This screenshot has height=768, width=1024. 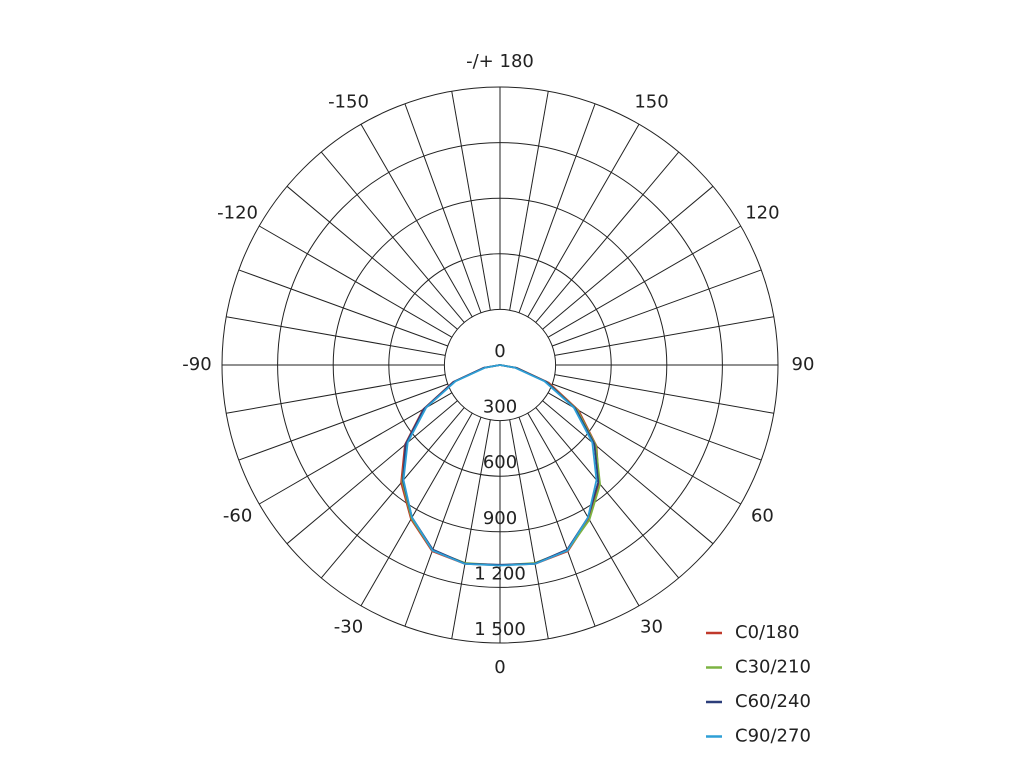 What do you see at coordinates (196, 364) in the screenshot?
I see `angle-tick-label: -90` at bounding box center [196, 364].